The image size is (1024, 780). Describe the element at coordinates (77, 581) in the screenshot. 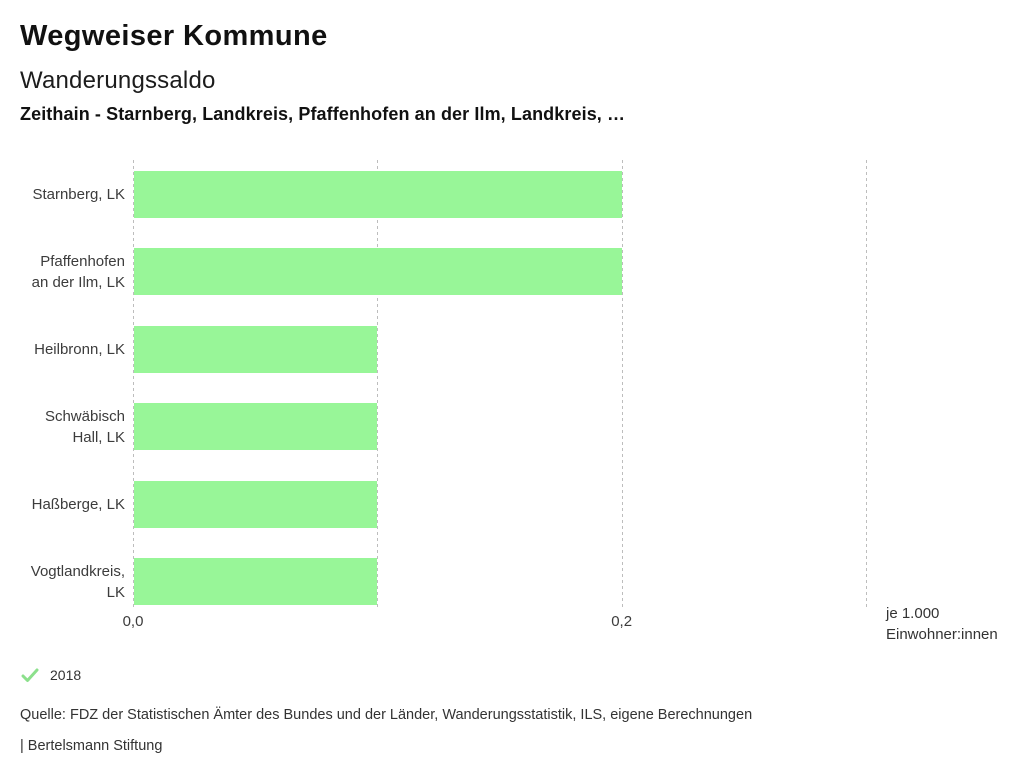

I see `y-axis-label: Vogtlandkreis, LK` at that location.